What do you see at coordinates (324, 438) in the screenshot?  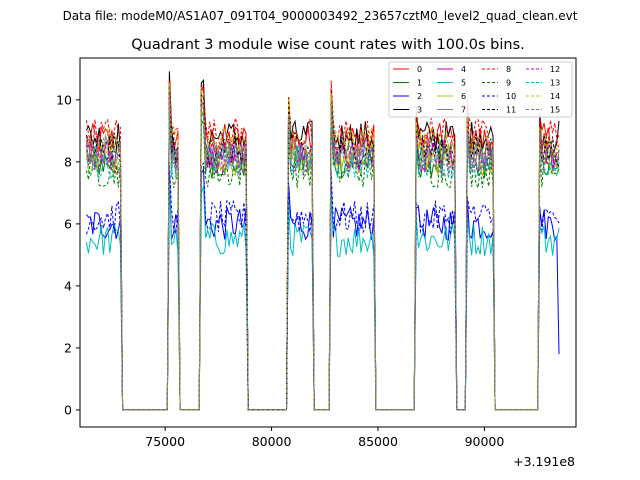 I see `x-axis: 75000 80000 85000 90000` at bounding box center [324, 438].